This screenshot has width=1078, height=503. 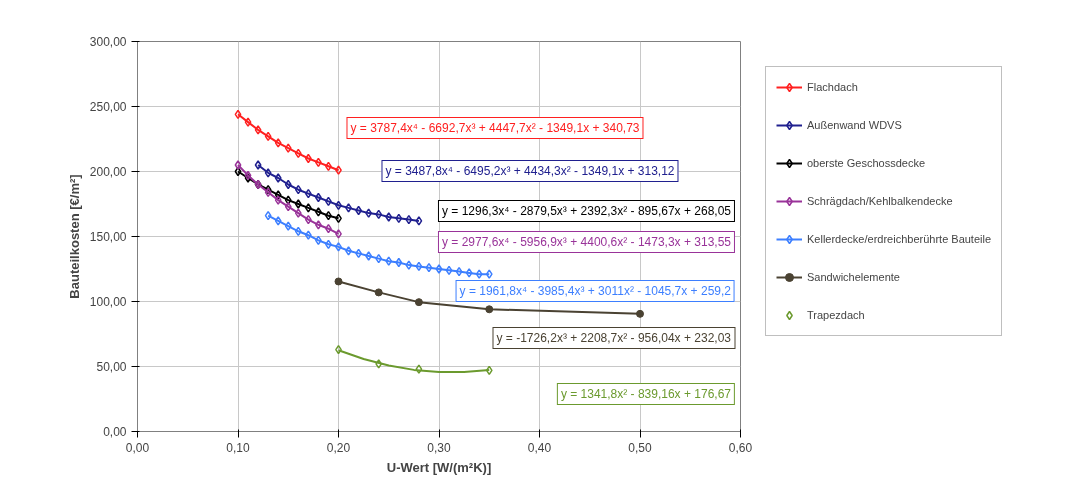 I want to click on y-tick-label: 0,00, so click(x=115, y=432).